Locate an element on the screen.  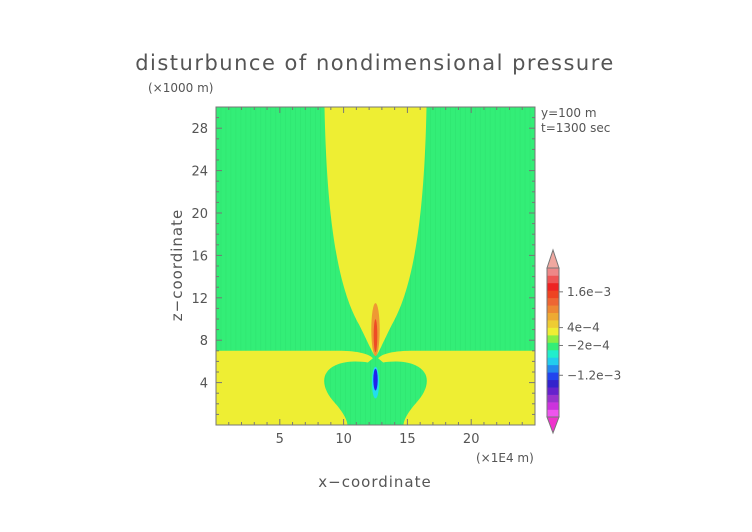
colorbar-border is located at coordinates (553, 342).